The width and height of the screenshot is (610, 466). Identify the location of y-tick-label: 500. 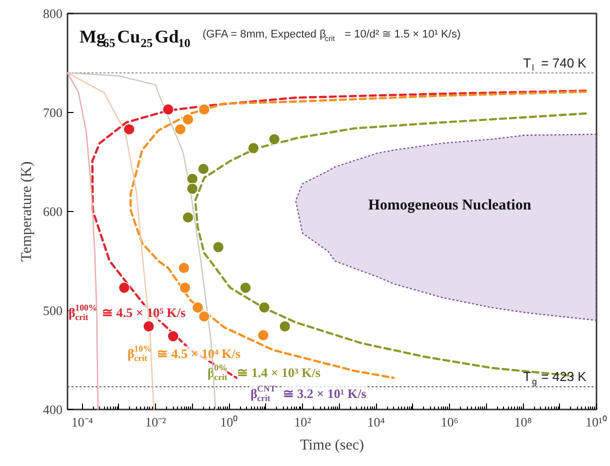
(52, 310).